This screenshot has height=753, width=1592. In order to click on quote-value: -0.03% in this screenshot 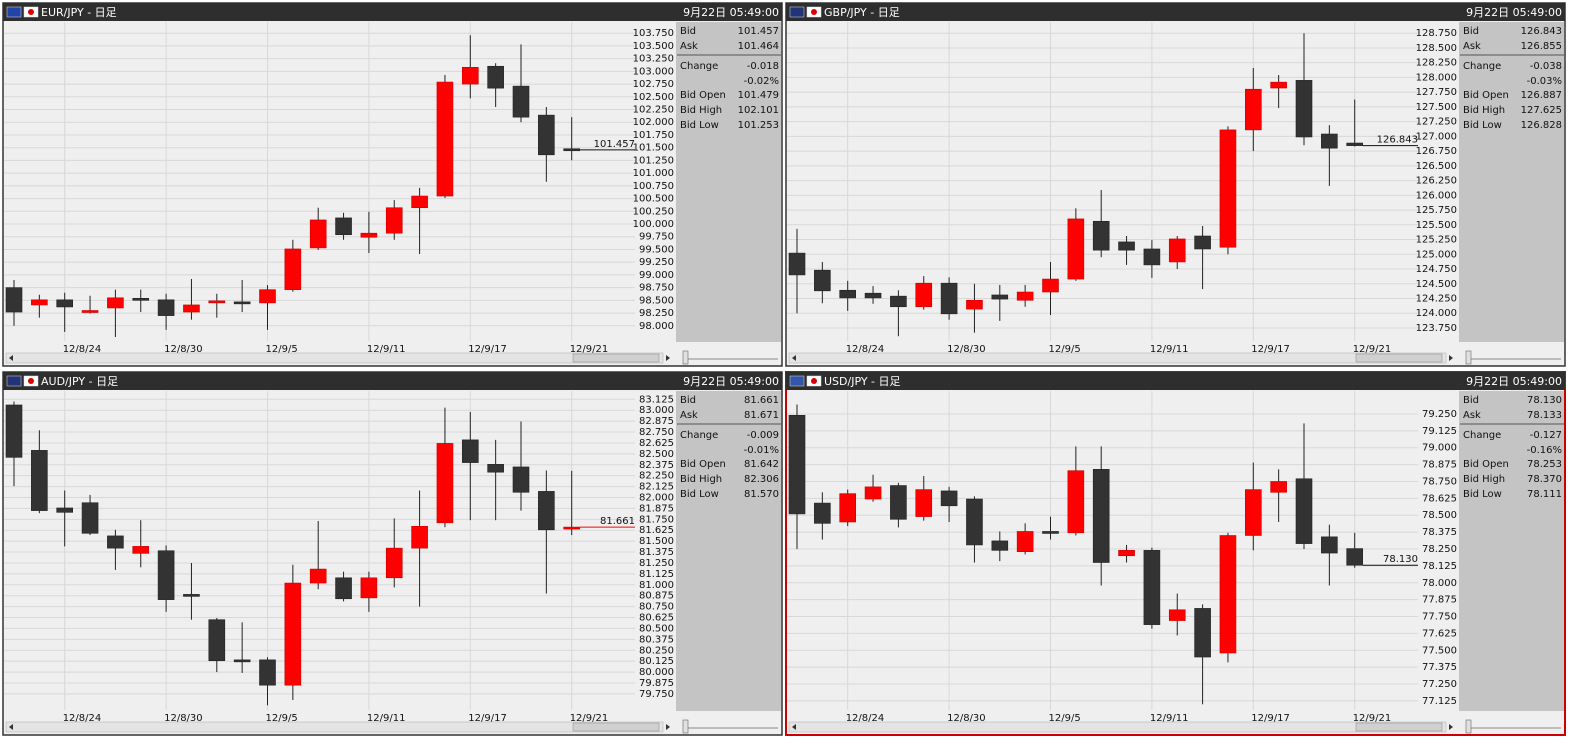, I will do `click(1544, 81)`.